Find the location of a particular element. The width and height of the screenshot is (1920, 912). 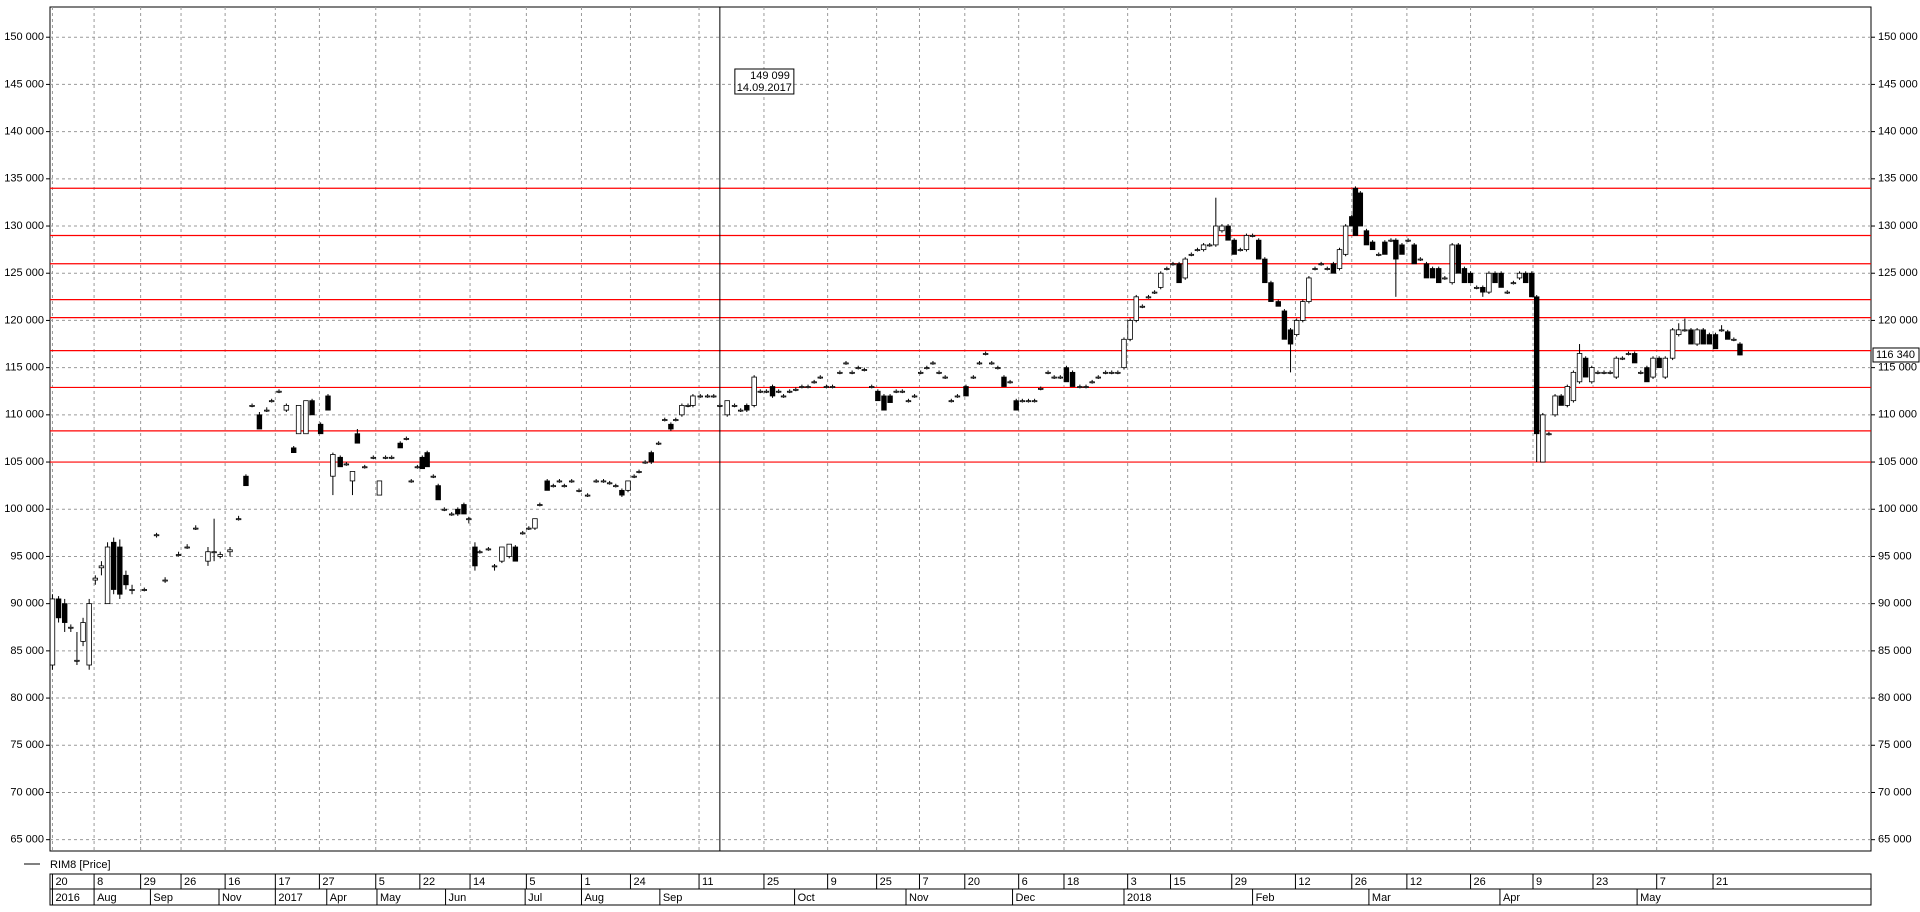

y-tick-label: 135 000 is located at coordinates (1898, 179).